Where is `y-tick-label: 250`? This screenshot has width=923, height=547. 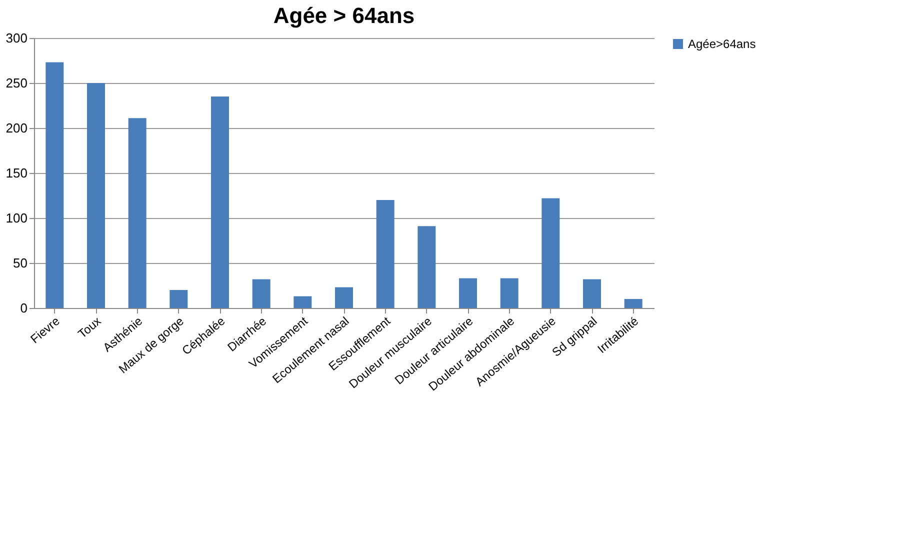
y-tick-label: 250 is located at coordinates (17, 83).